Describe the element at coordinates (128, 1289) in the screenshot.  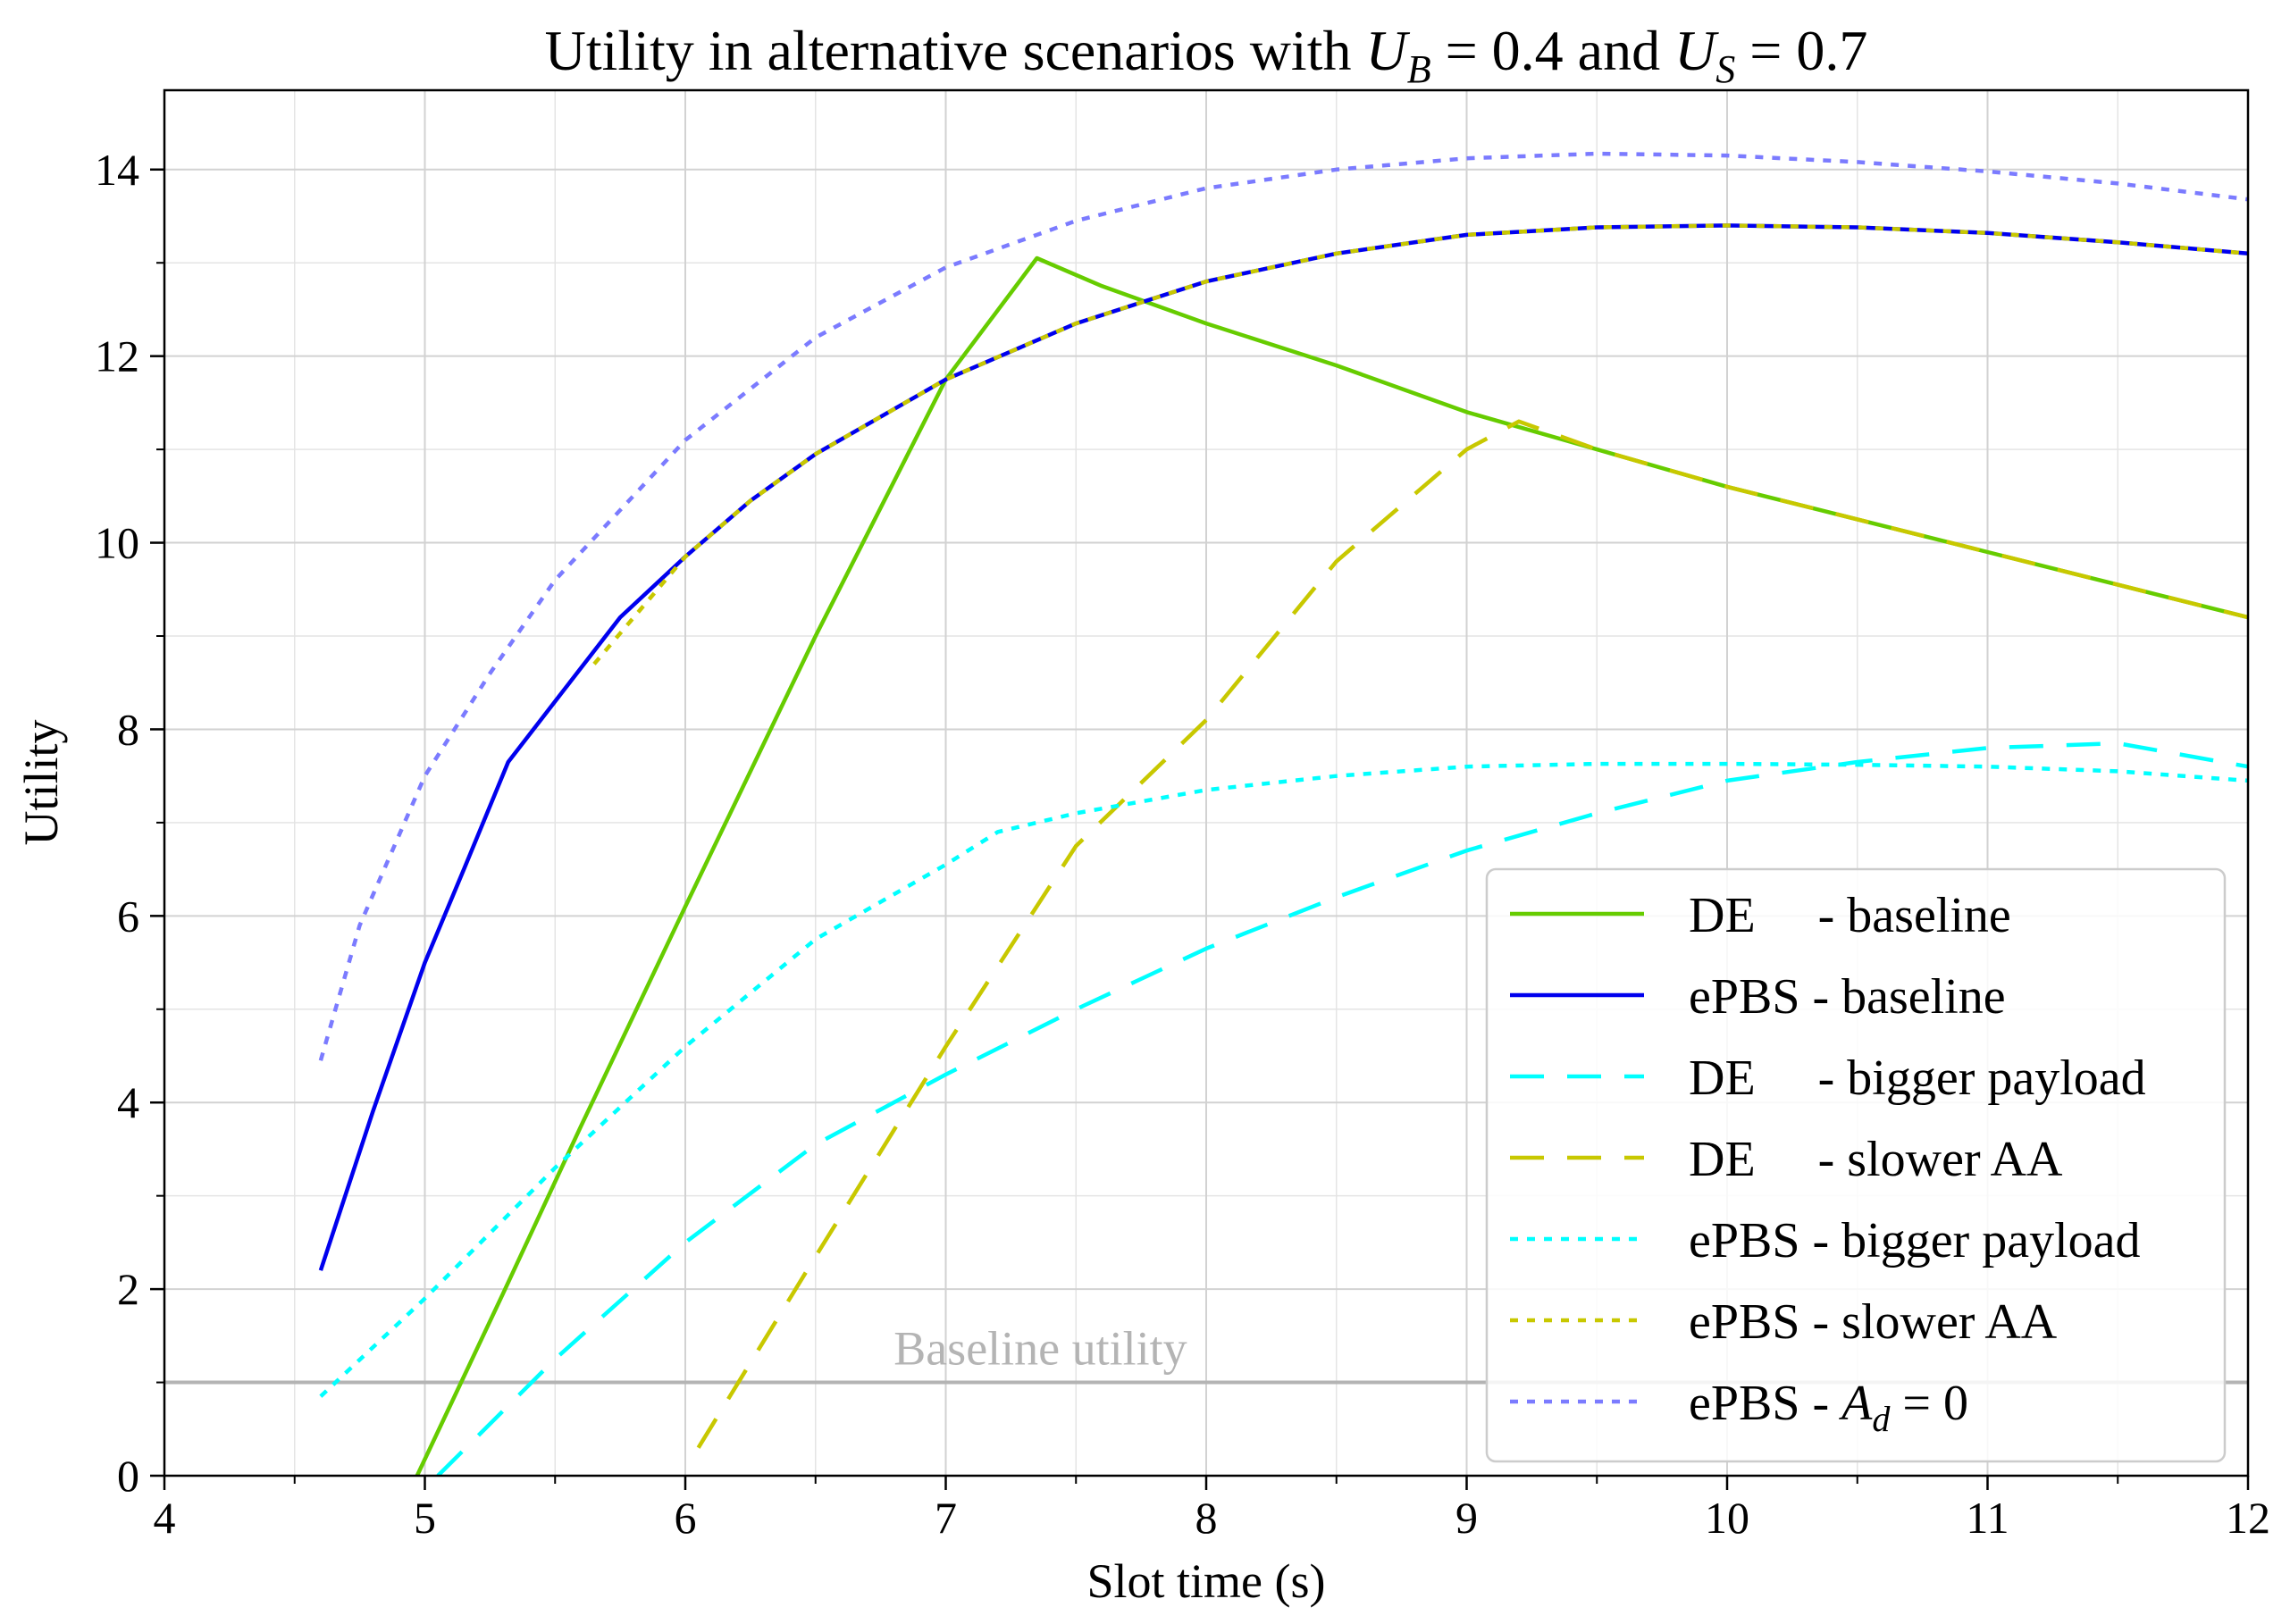
I see `y-tick-label: 2` at that location.